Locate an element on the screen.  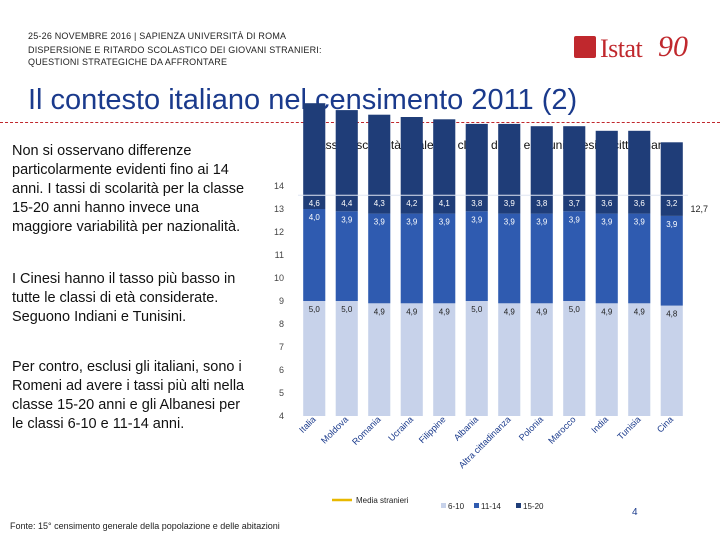
title-divider is located at coordinates (360, 122).